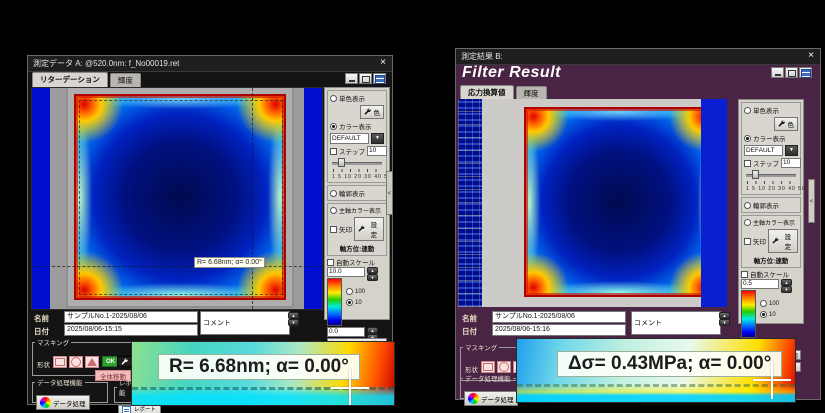  I want to click on slider-tick-marks, so click(771, 182).